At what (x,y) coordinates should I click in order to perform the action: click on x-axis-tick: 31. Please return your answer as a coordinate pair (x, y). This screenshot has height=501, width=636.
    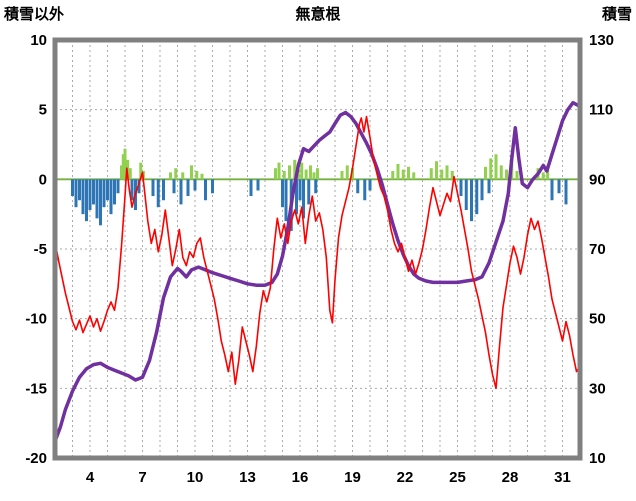
    Looking at the image, I should click on (562, 477).